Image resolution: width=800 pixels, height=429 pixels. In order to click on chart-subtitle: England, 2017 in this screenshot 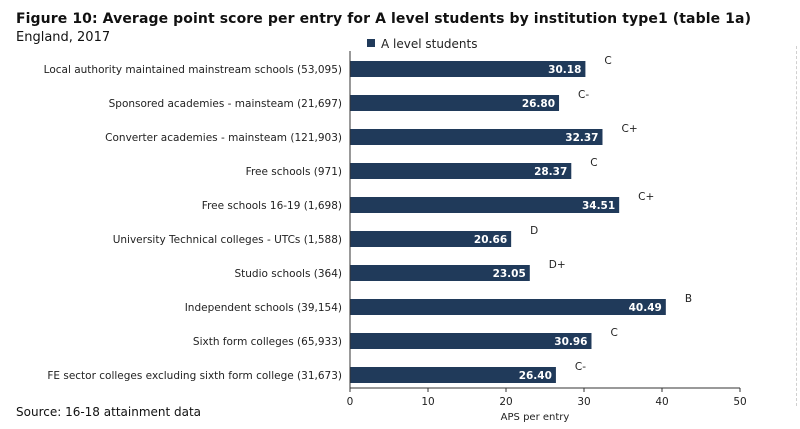, I will do `click(63, 37)`.